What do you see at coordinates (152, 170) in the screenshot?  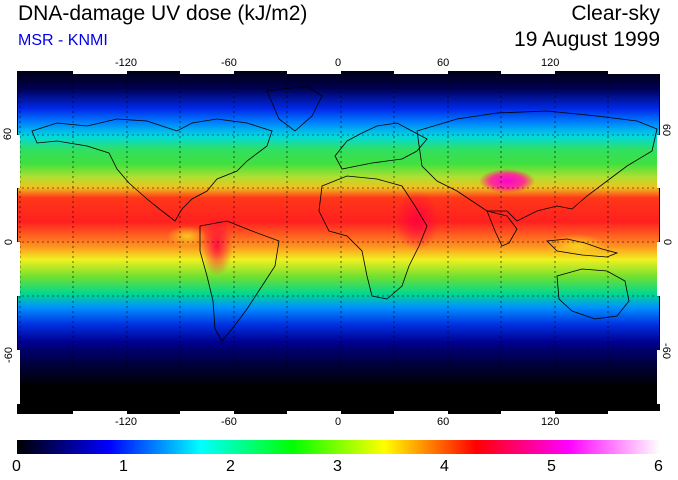 I see `north-america-outline` at bounding box center [152, 170].